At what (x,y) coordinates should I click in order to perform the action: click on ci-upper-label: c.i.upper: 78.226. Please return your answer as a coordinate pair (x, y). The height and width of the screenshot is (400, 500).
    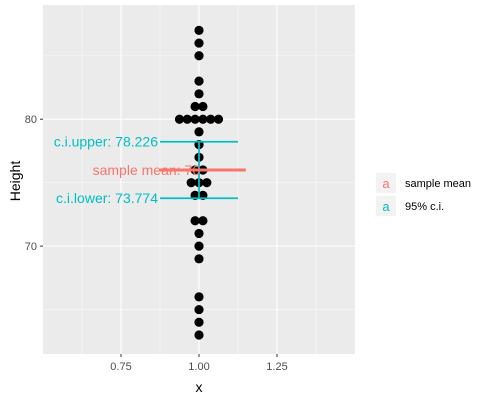
    Looking at the image, I should click on (106, 142).